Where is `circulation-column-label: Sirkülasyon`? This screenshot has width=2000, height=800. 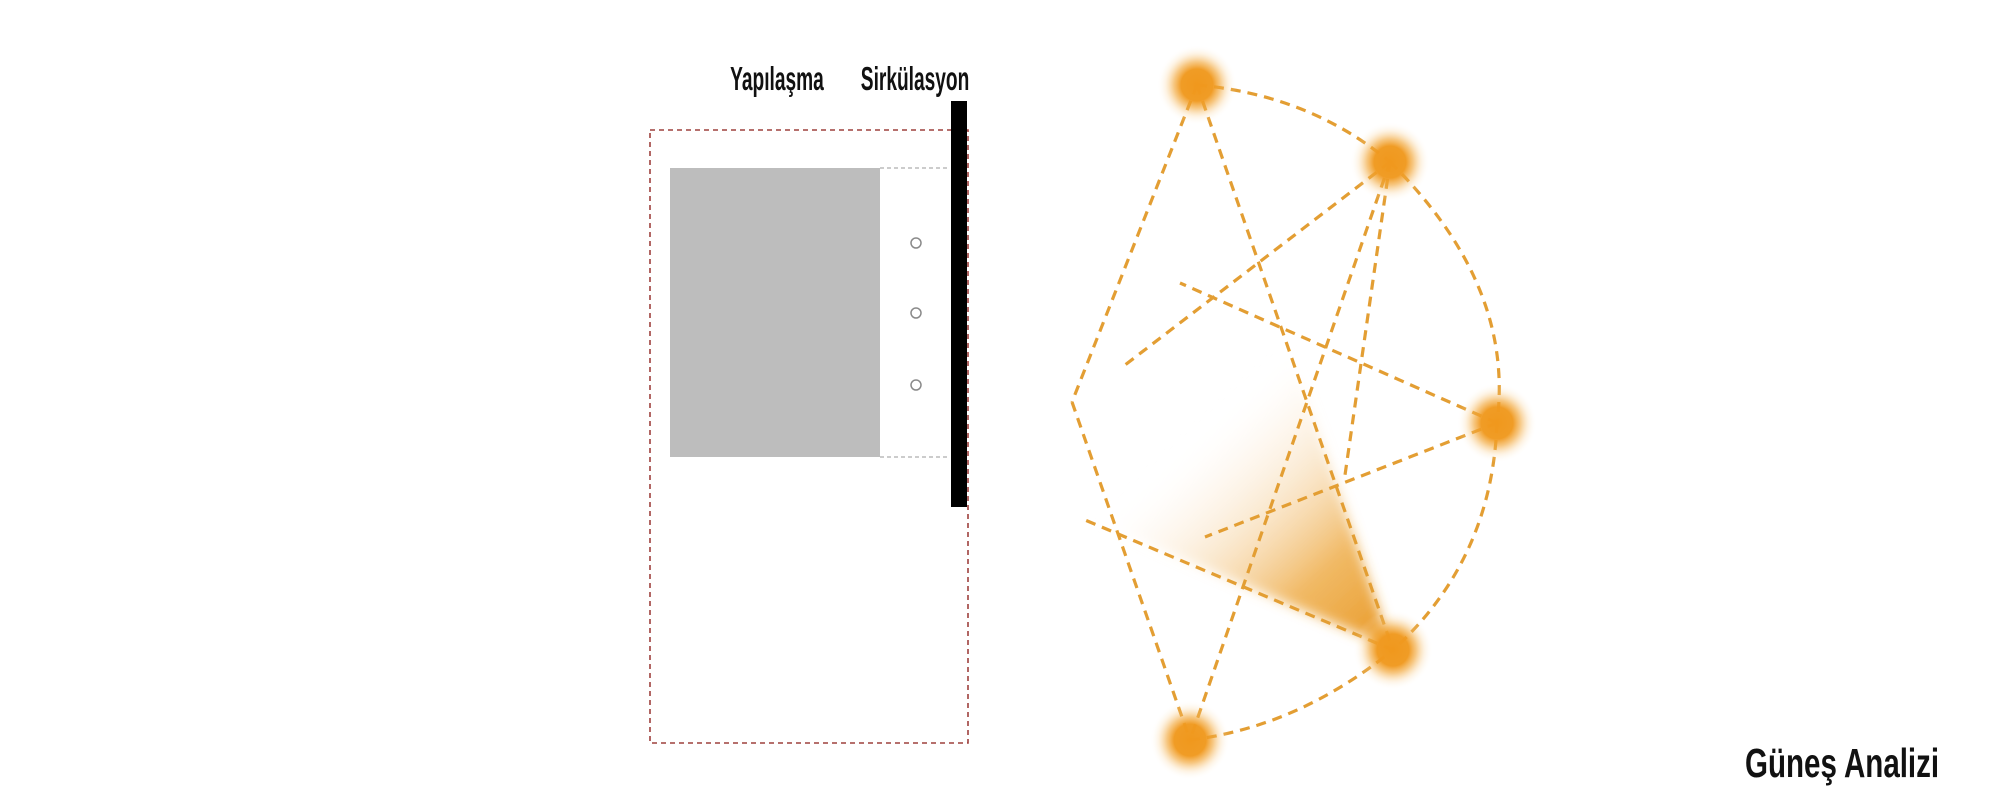
circulation-column-label: Sirkülasyon is located at coordinates (915, 78).